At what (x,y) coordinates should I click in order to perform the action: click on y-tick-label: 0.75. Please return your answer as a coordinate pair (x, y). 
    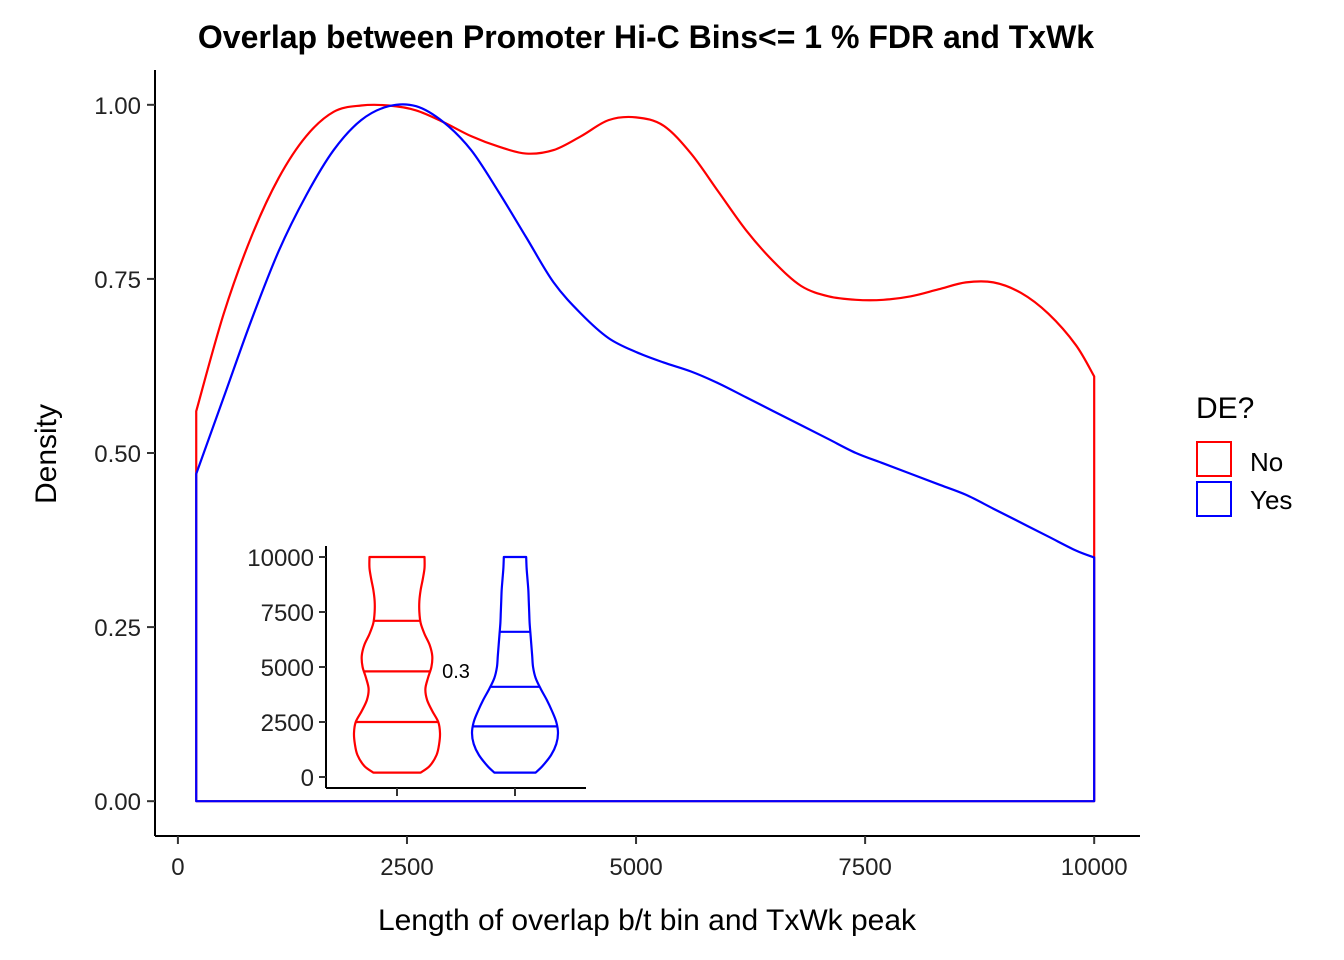
    Looking at the image, I should click on (117, 280).